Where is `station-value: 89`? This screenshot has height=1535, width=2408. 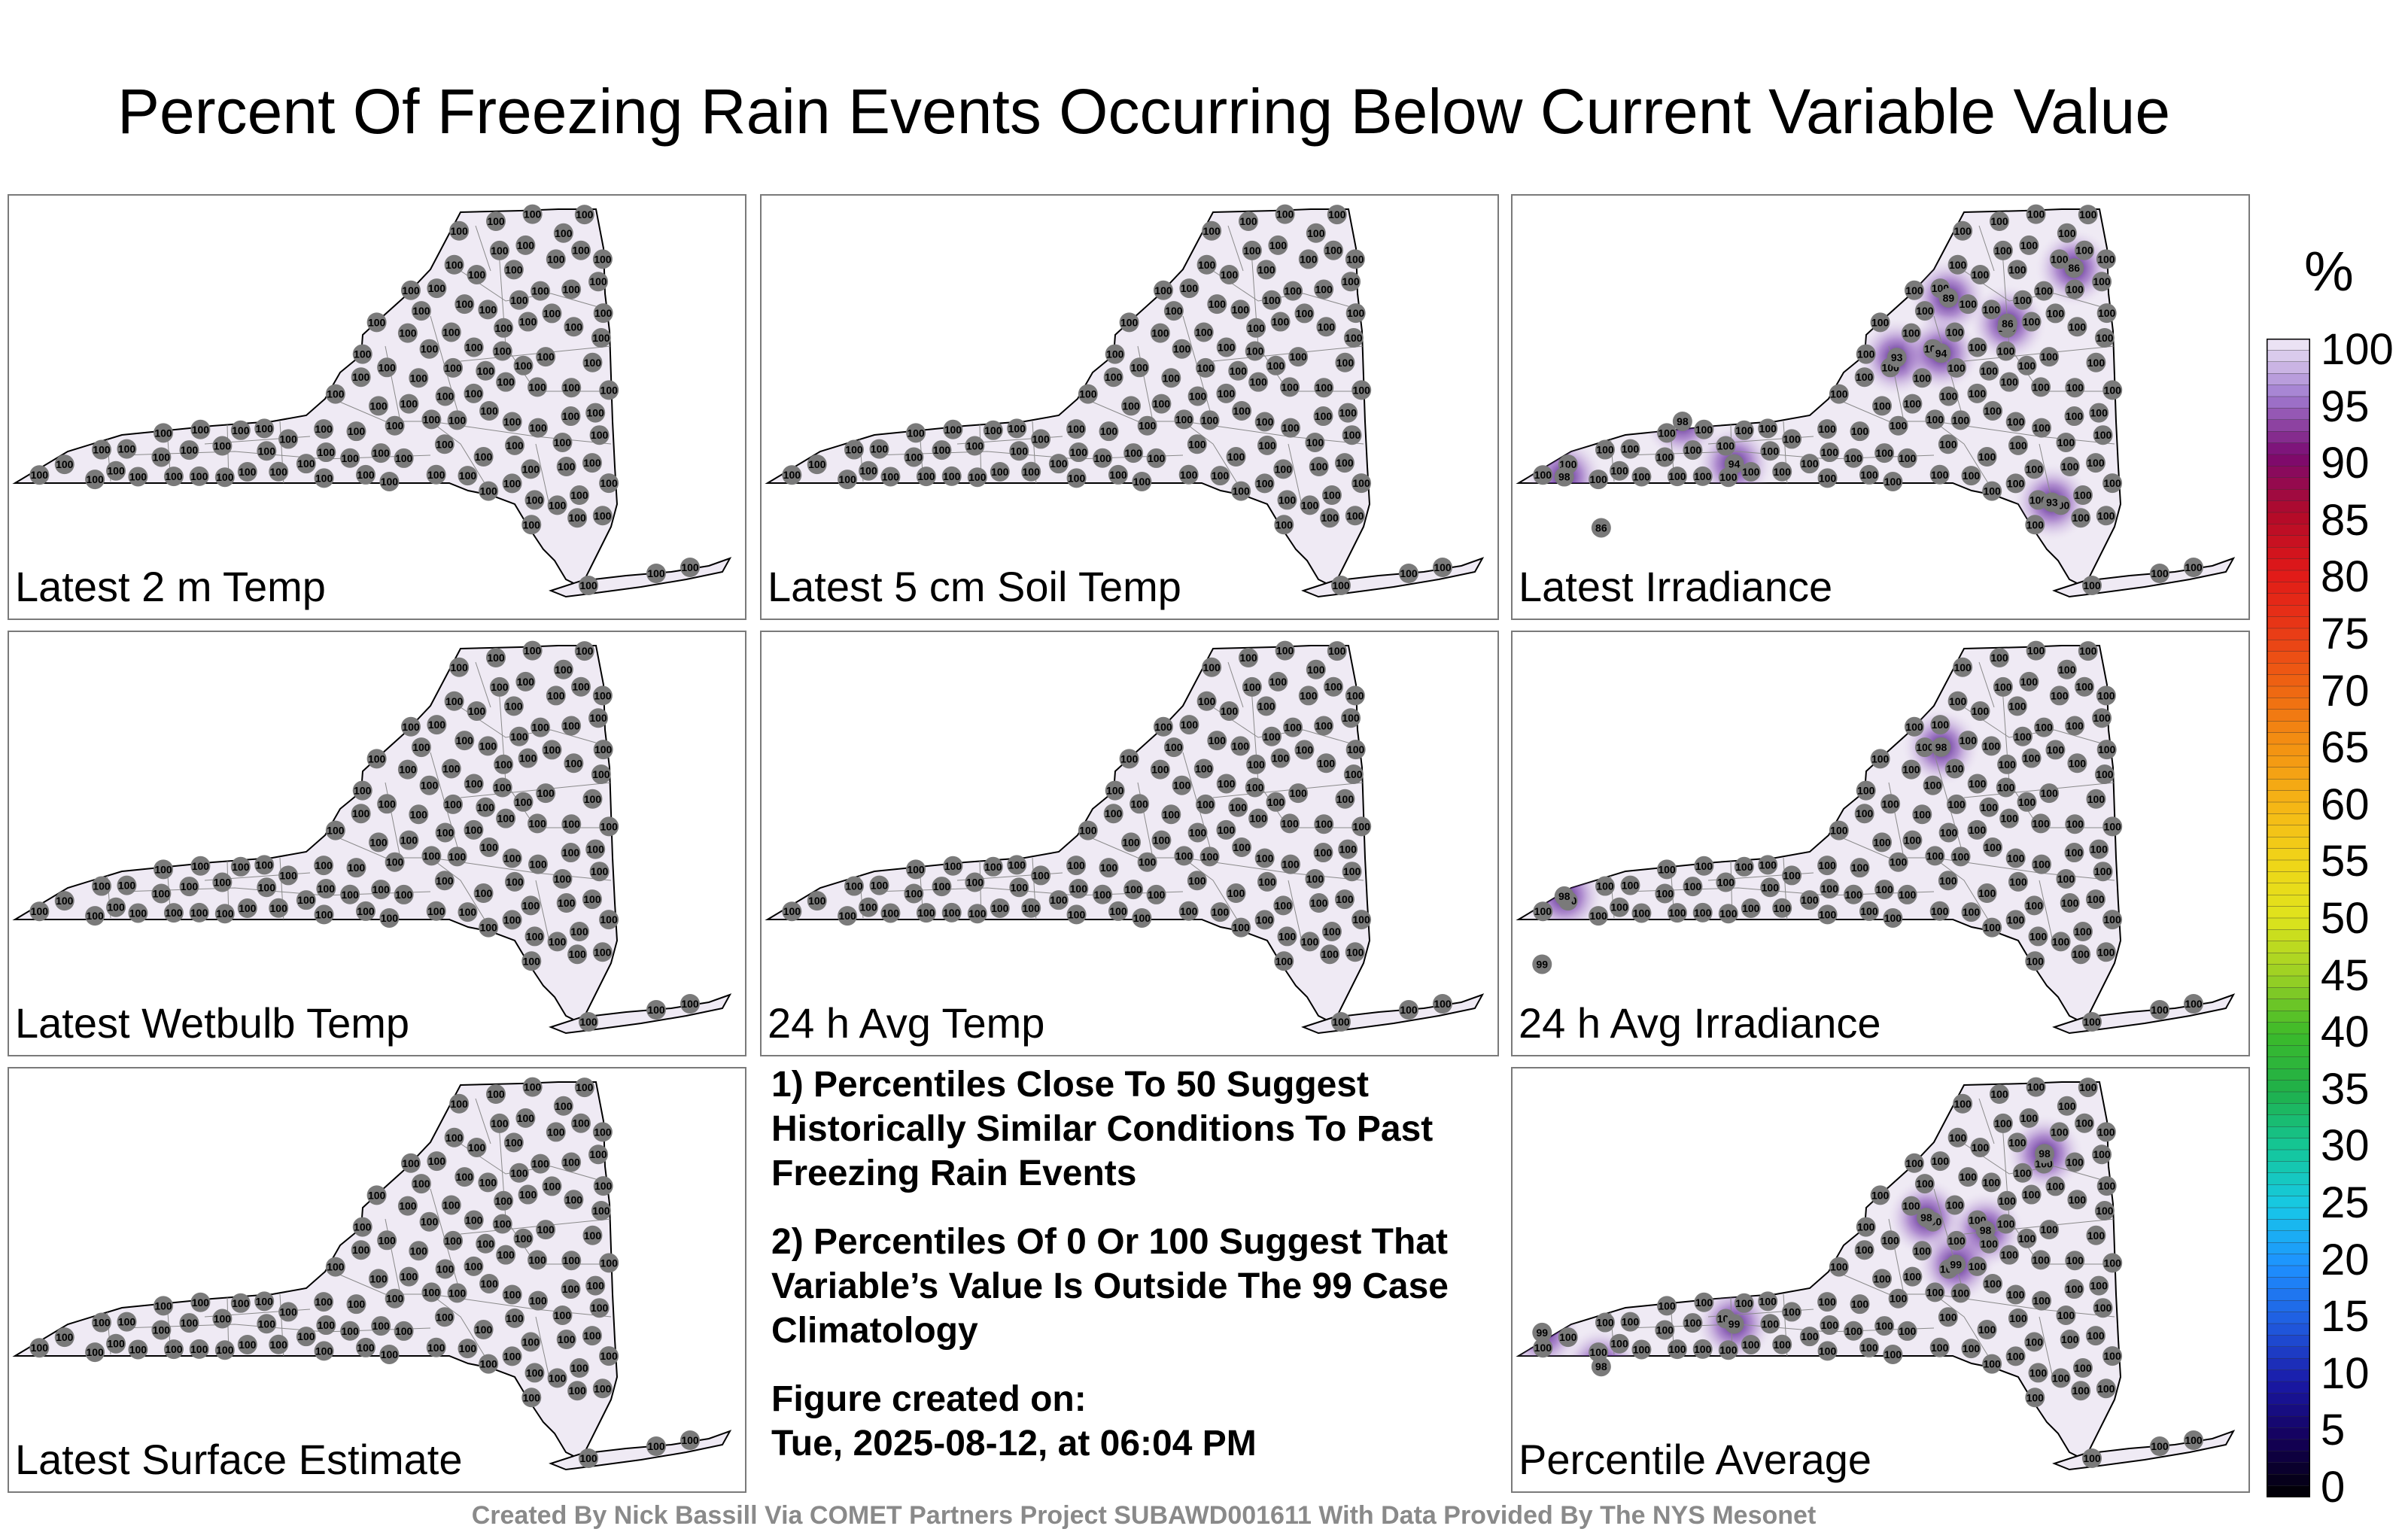
station-value: 89 is located at coordinates (1949, 298).